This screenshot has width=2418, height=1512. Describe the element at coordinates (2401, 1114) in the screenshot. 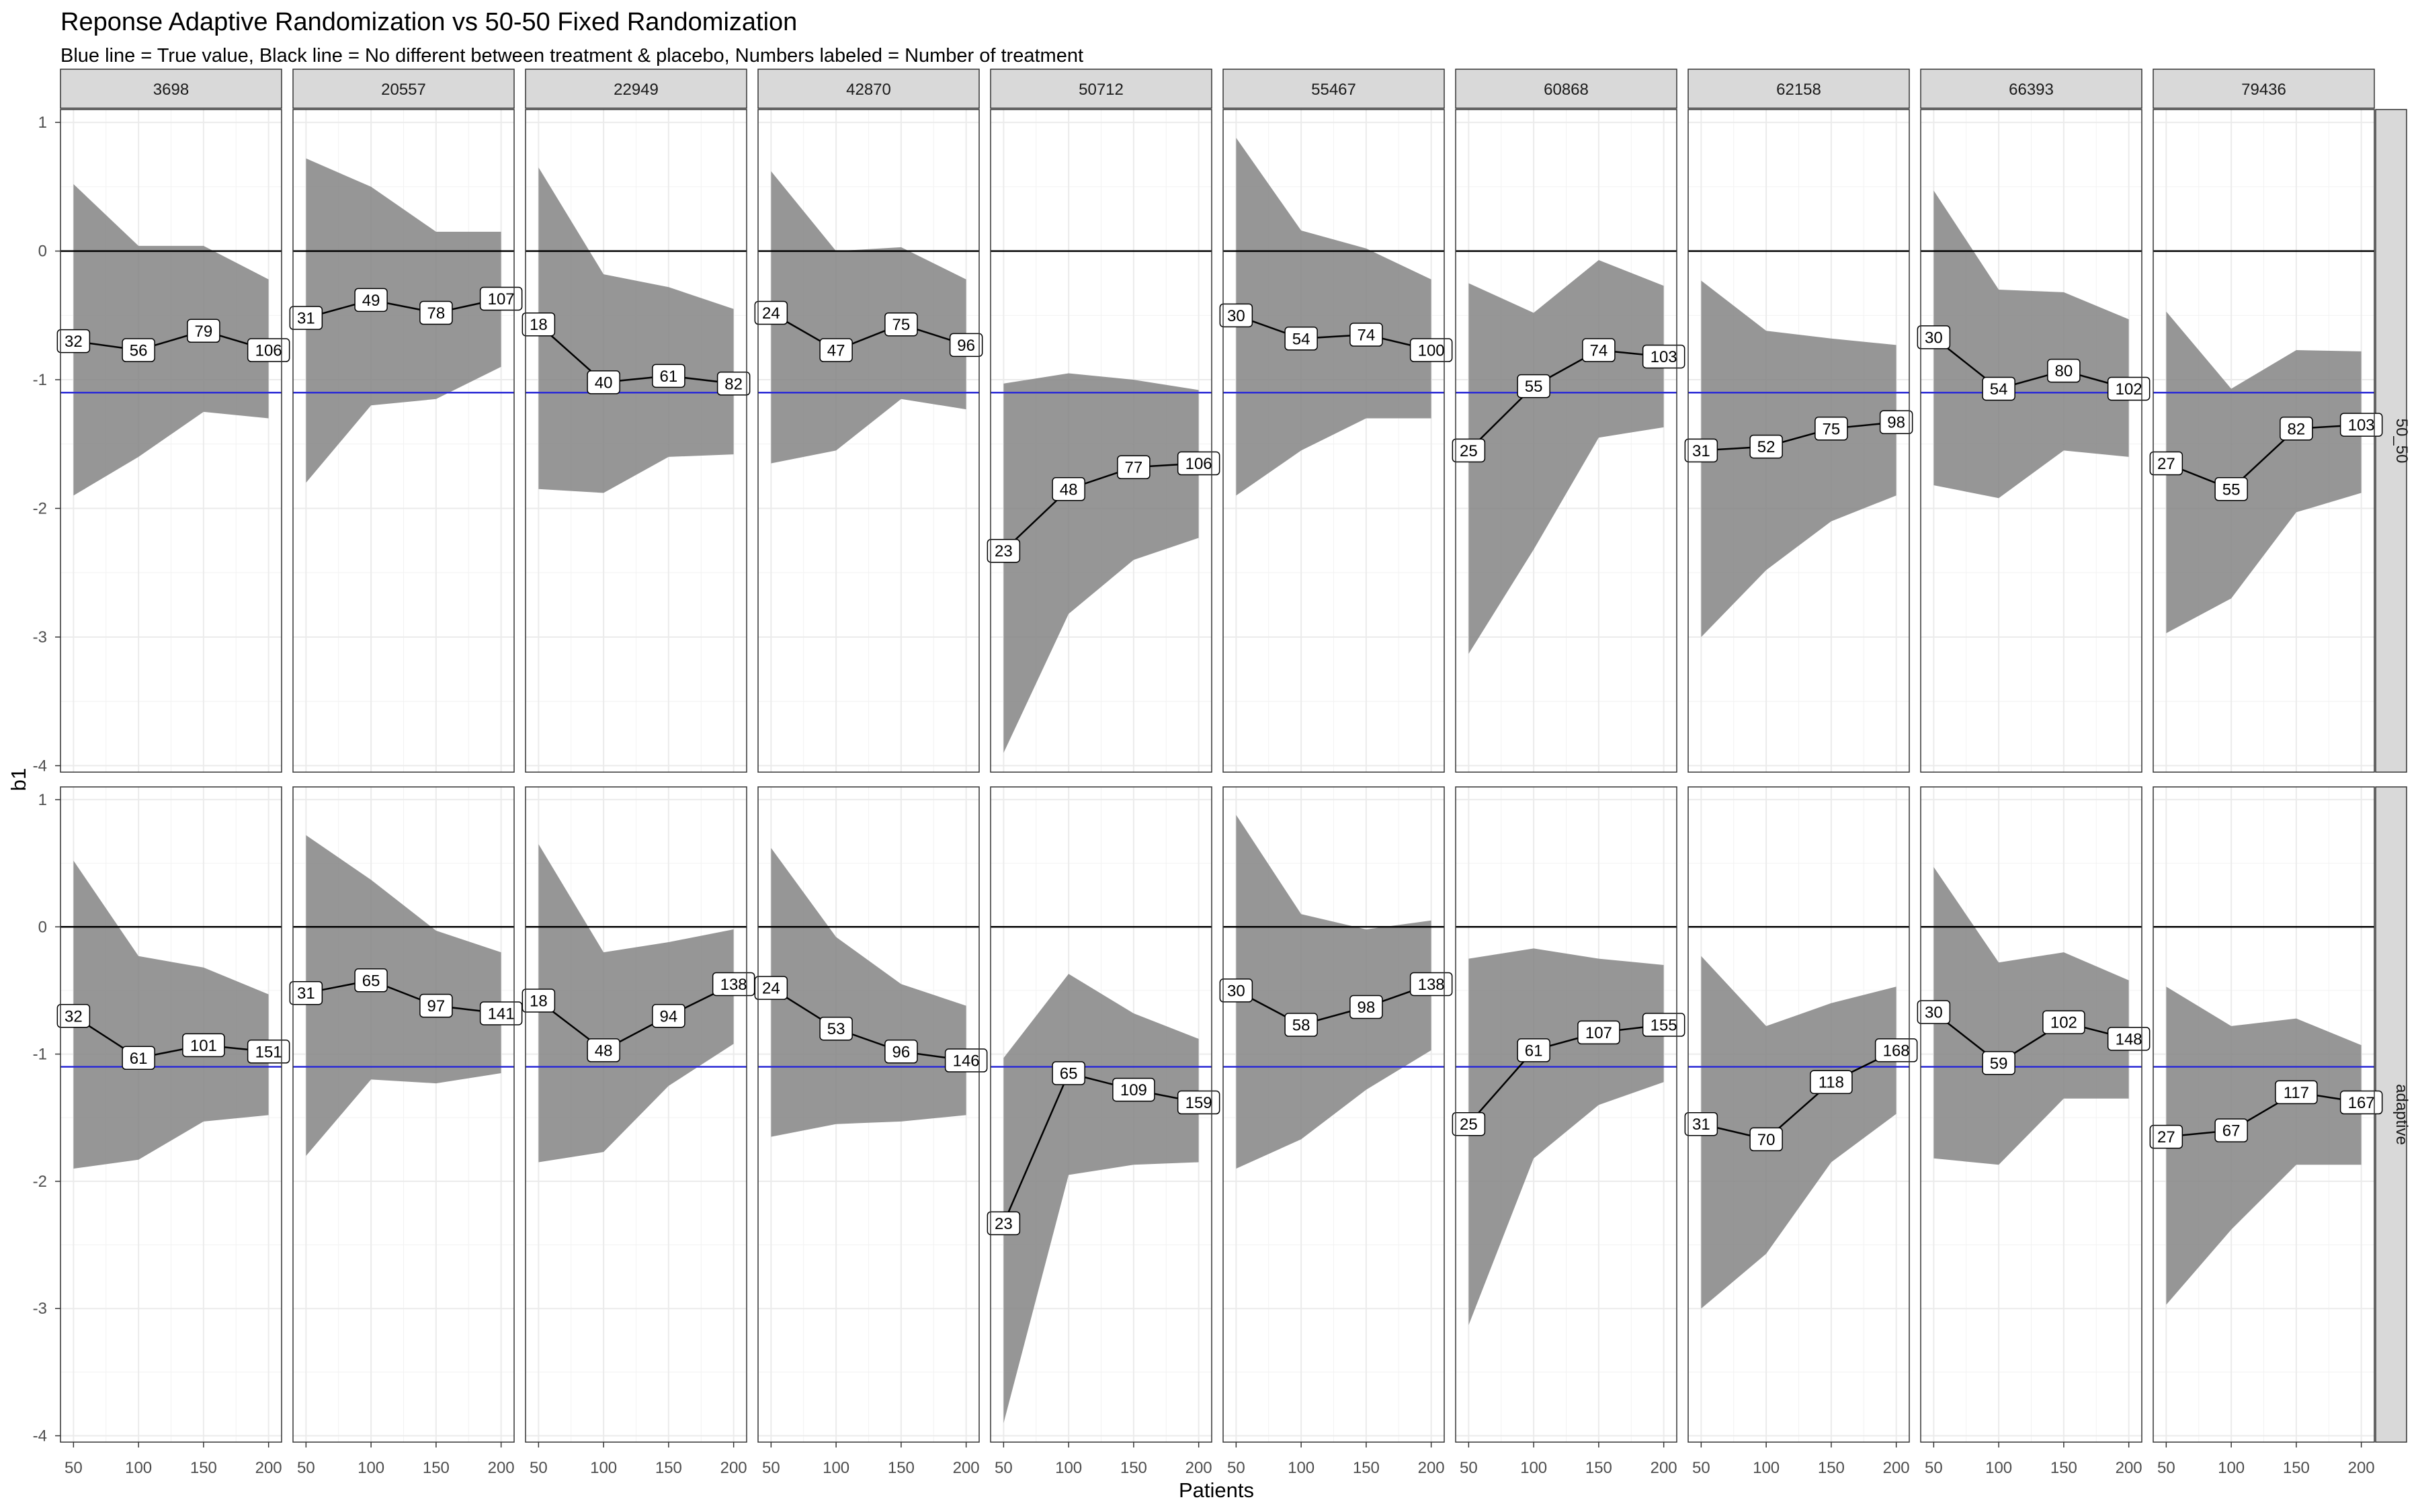

I see `row-strip-label-adaptive: adaptive` at that location.